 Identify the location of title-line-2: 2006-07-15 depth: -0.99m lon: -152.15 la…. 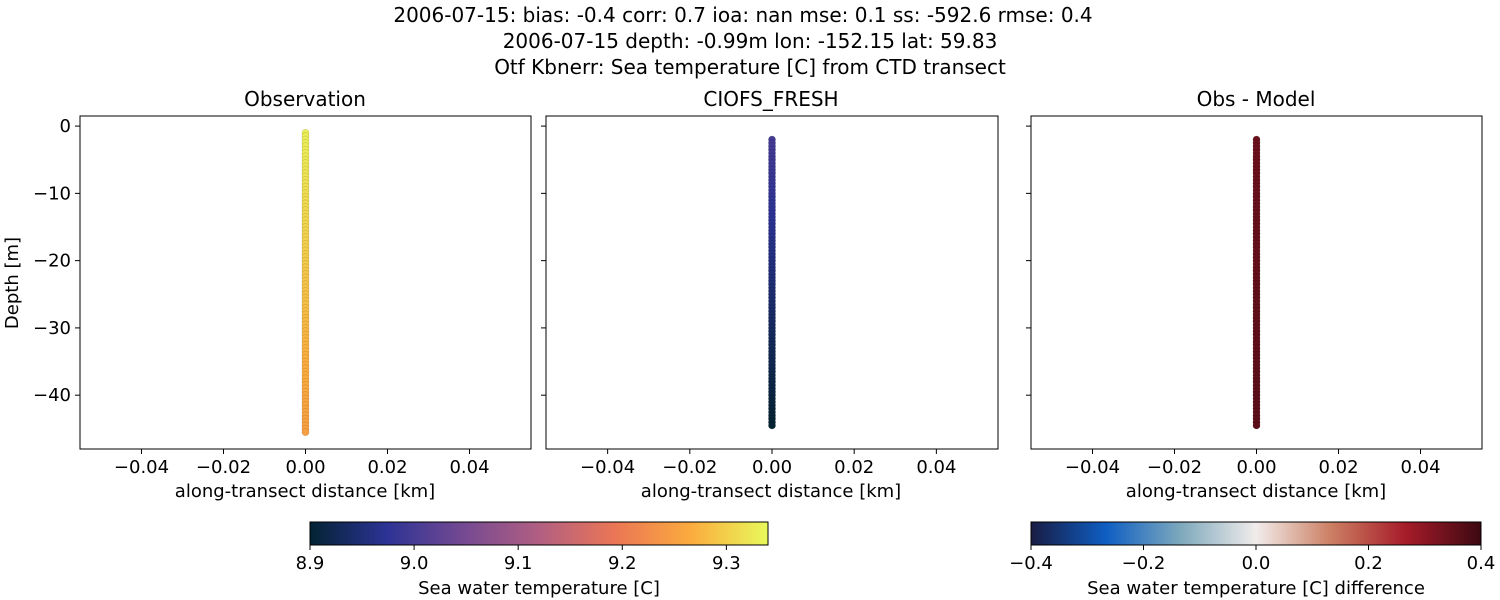
(750, 41).